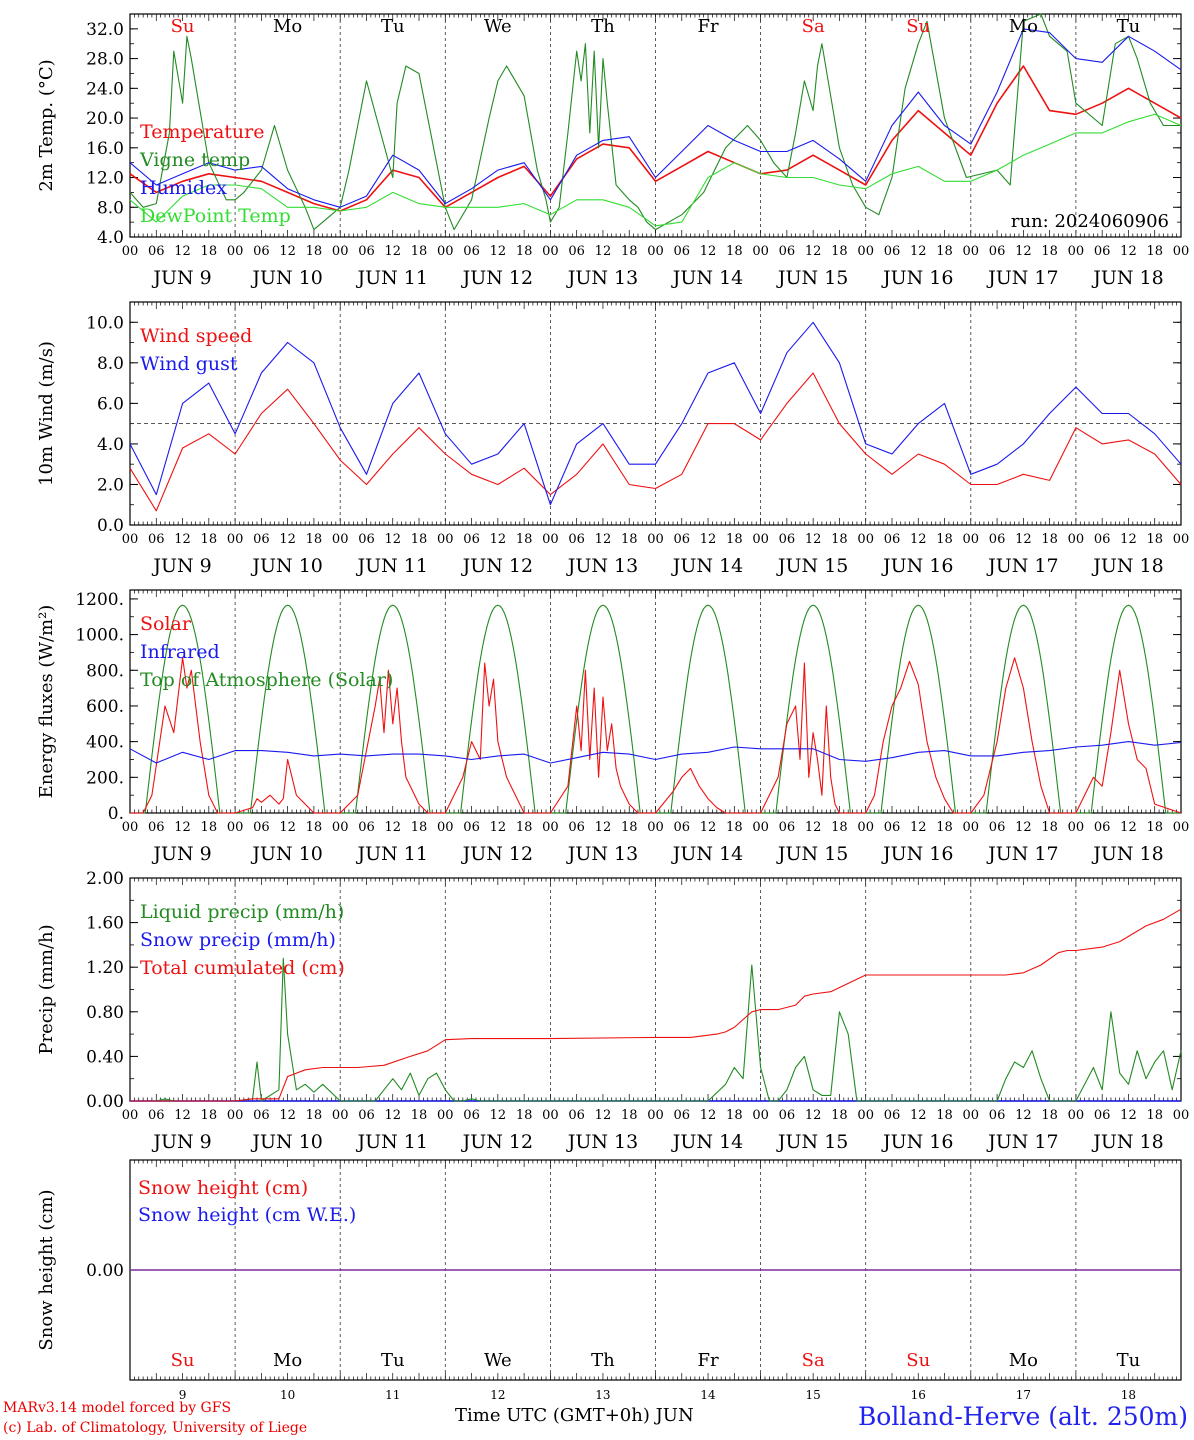 The image size is (1194, 1440). I want to click on y-tick-label: 6.0, so click(110, 404).